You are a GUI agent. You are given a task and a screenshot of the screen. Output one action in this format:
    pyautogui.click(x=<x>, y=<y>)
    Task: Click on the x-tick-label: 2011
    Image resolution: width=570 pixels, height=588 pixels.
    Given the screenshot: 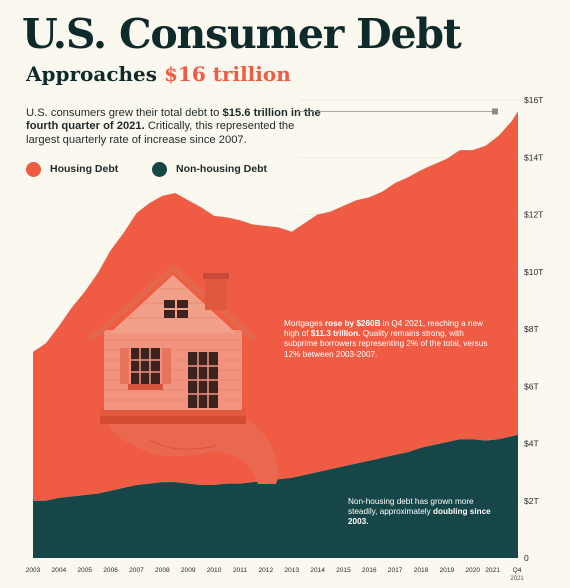 What is the action you would take?
    pyautogui.click(x=240, y=570)
    